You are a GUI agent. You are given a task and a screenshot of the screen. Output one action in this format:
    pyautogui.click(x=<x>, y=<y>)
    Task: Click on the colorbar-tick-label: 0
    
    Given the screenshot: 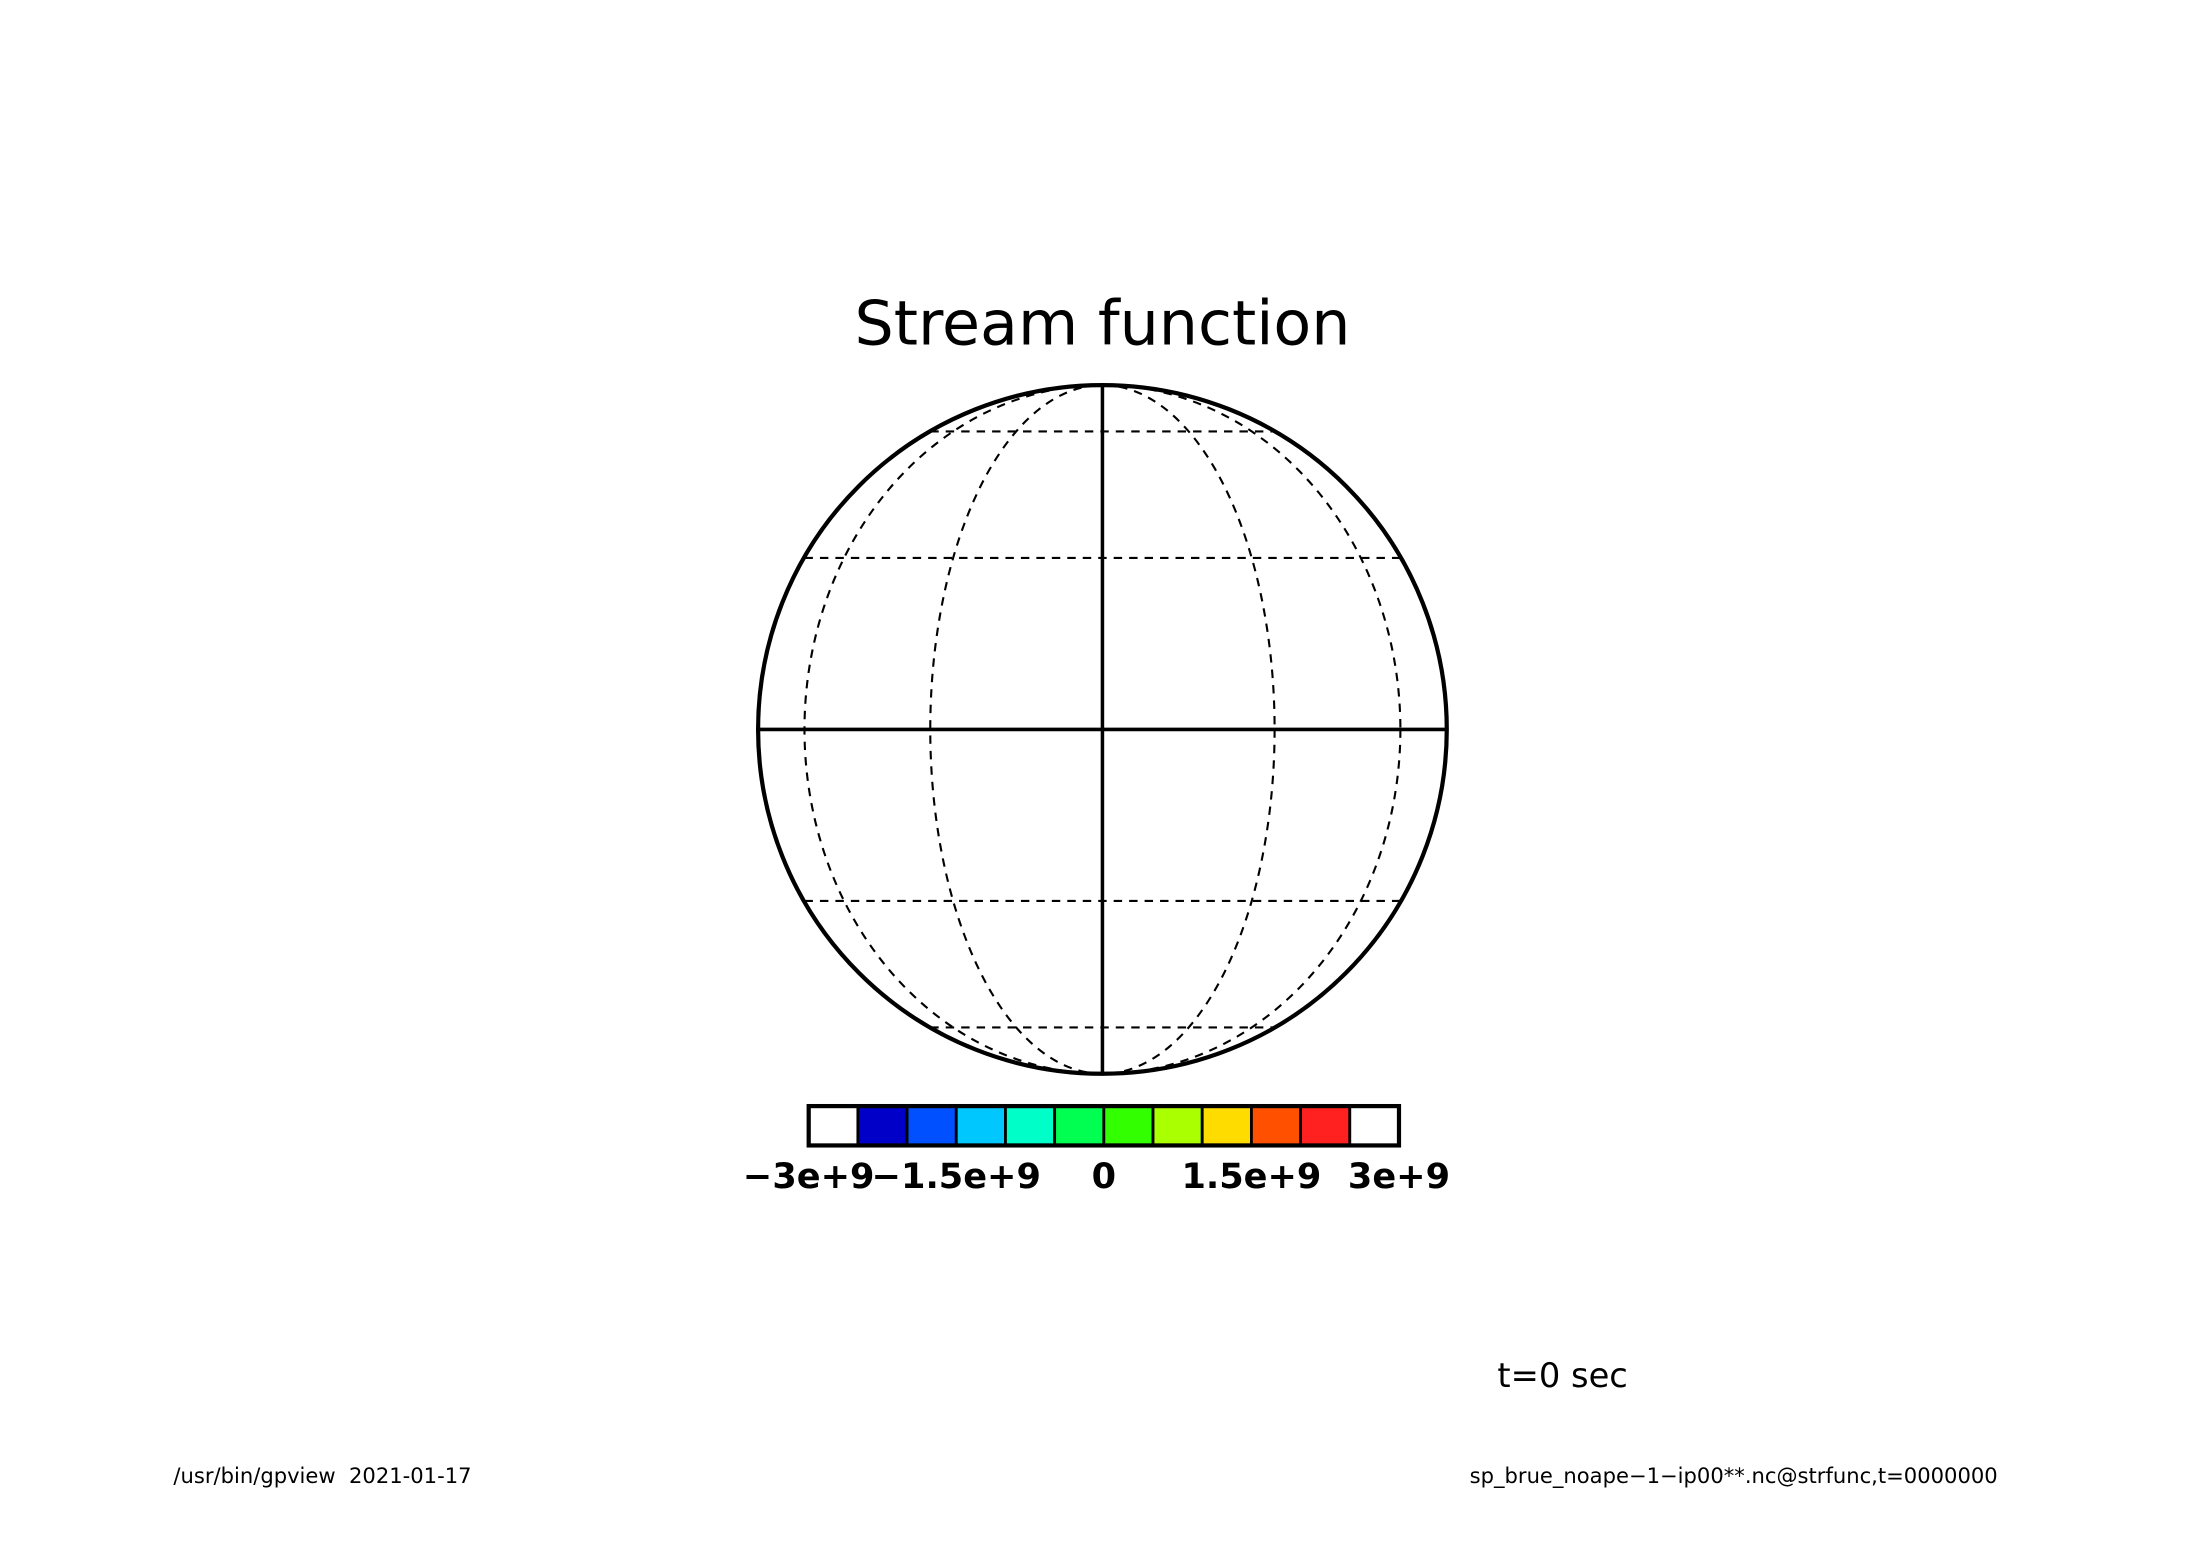 What is the action you would take?
    pyautogui.click(x=1104, y=1176)
    